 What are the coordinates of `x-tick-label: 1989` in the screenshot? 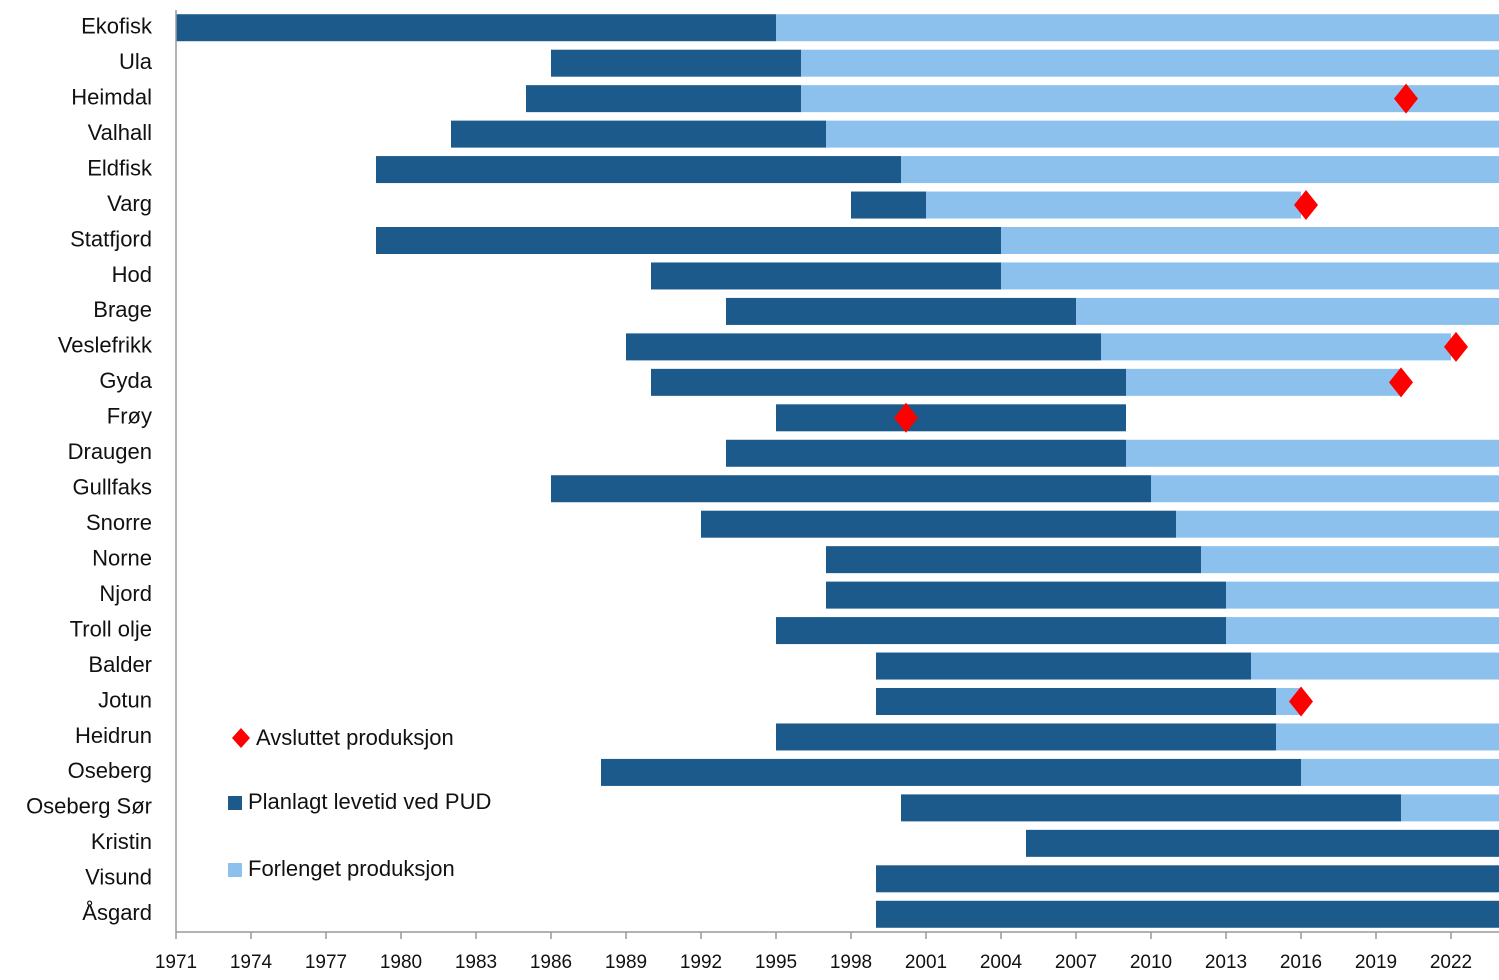 It's located at (626, 962).